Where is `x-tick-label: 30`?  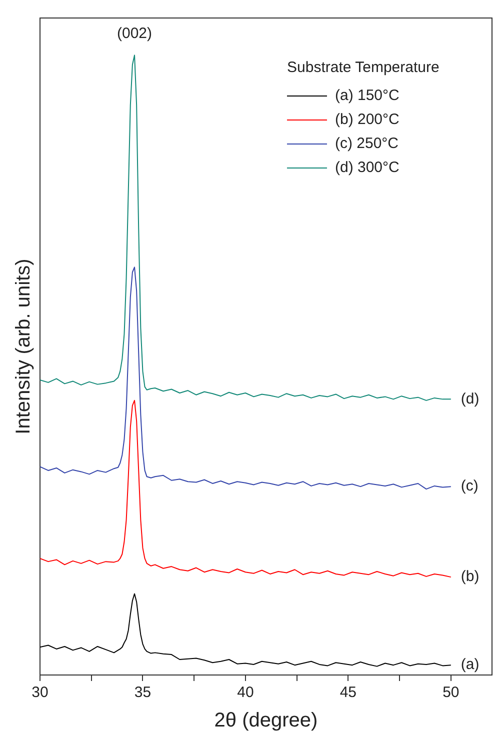
x-tick-label: 30 is located at coordinates (40, 693).